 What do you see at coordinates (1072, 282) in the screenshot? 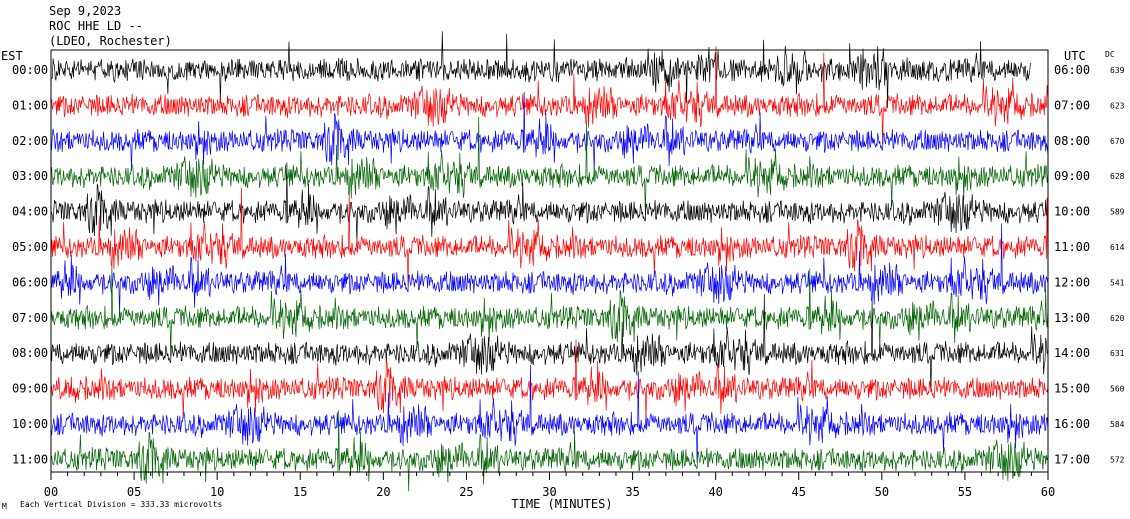
I see `utc-hour-label: 12:00` at bounding box center [1072, 282].